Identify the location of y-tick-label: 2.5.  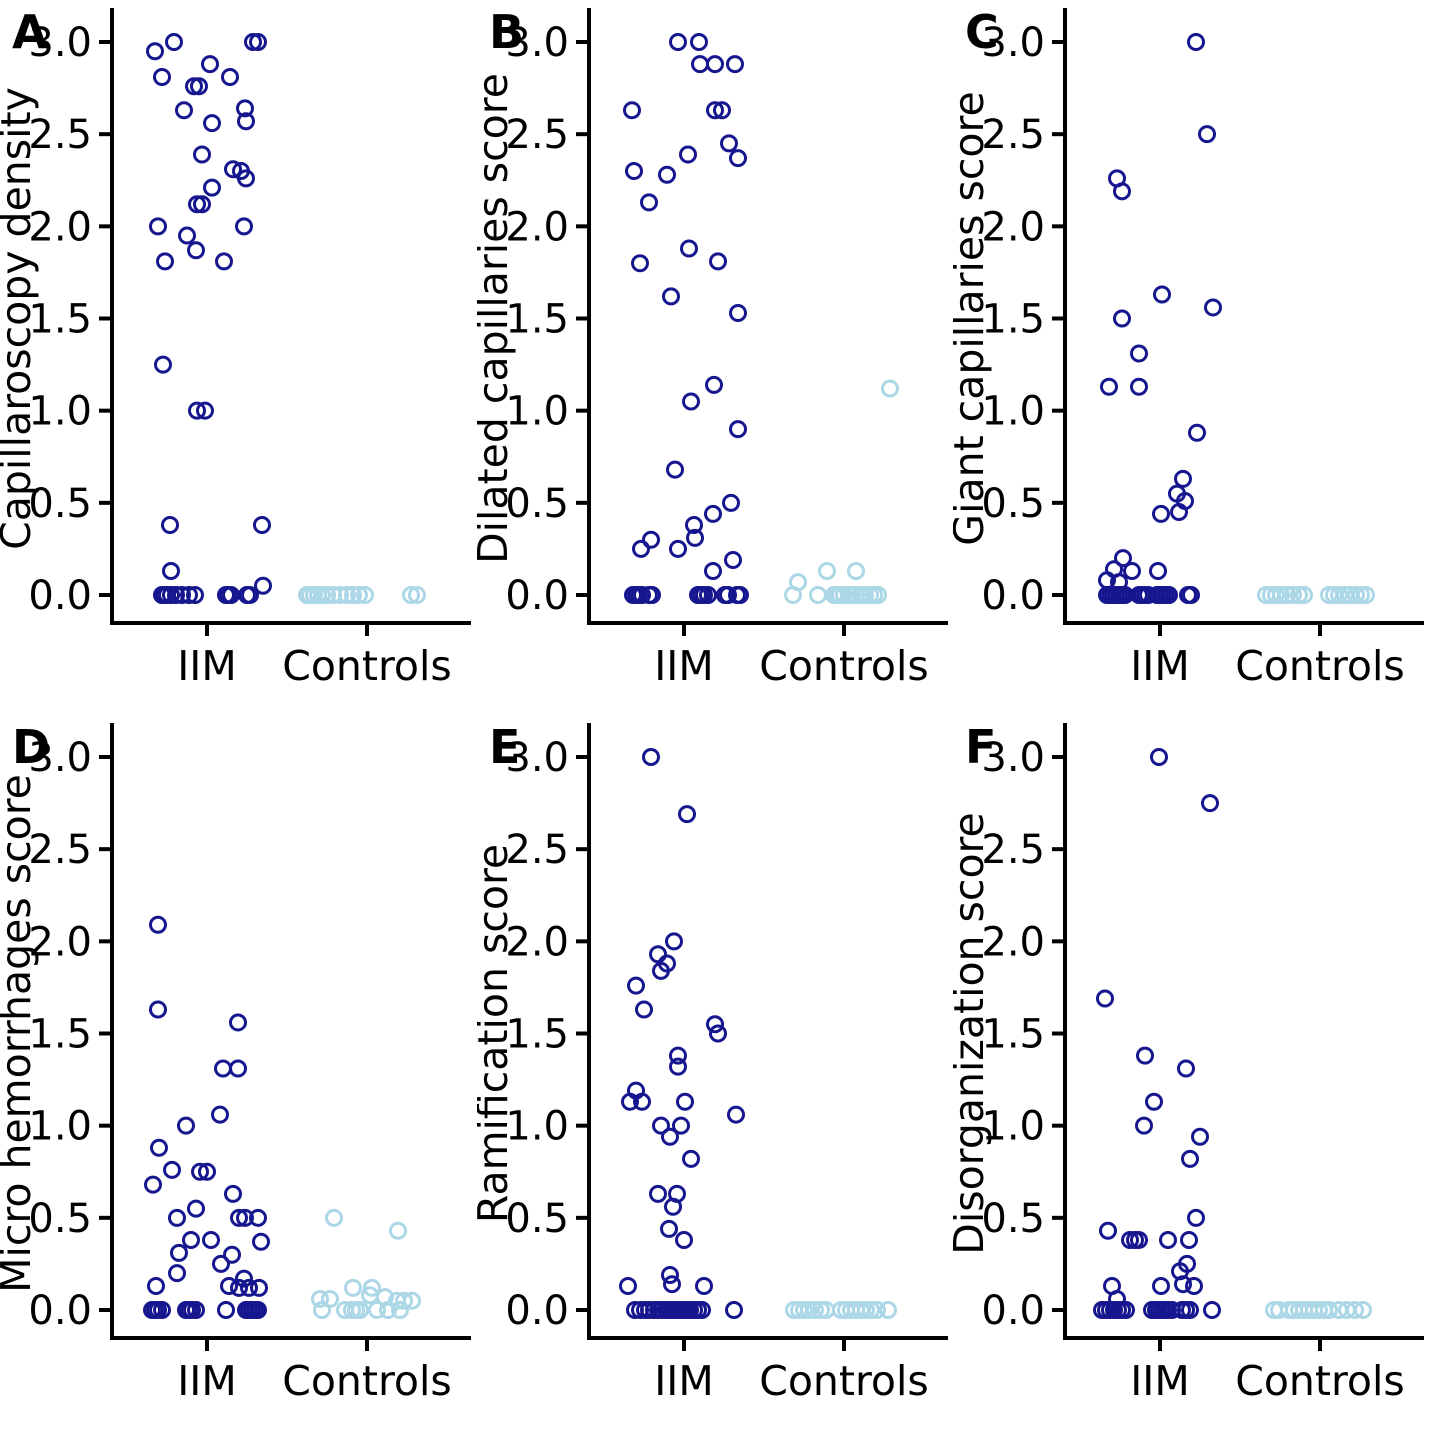
(60, 850).